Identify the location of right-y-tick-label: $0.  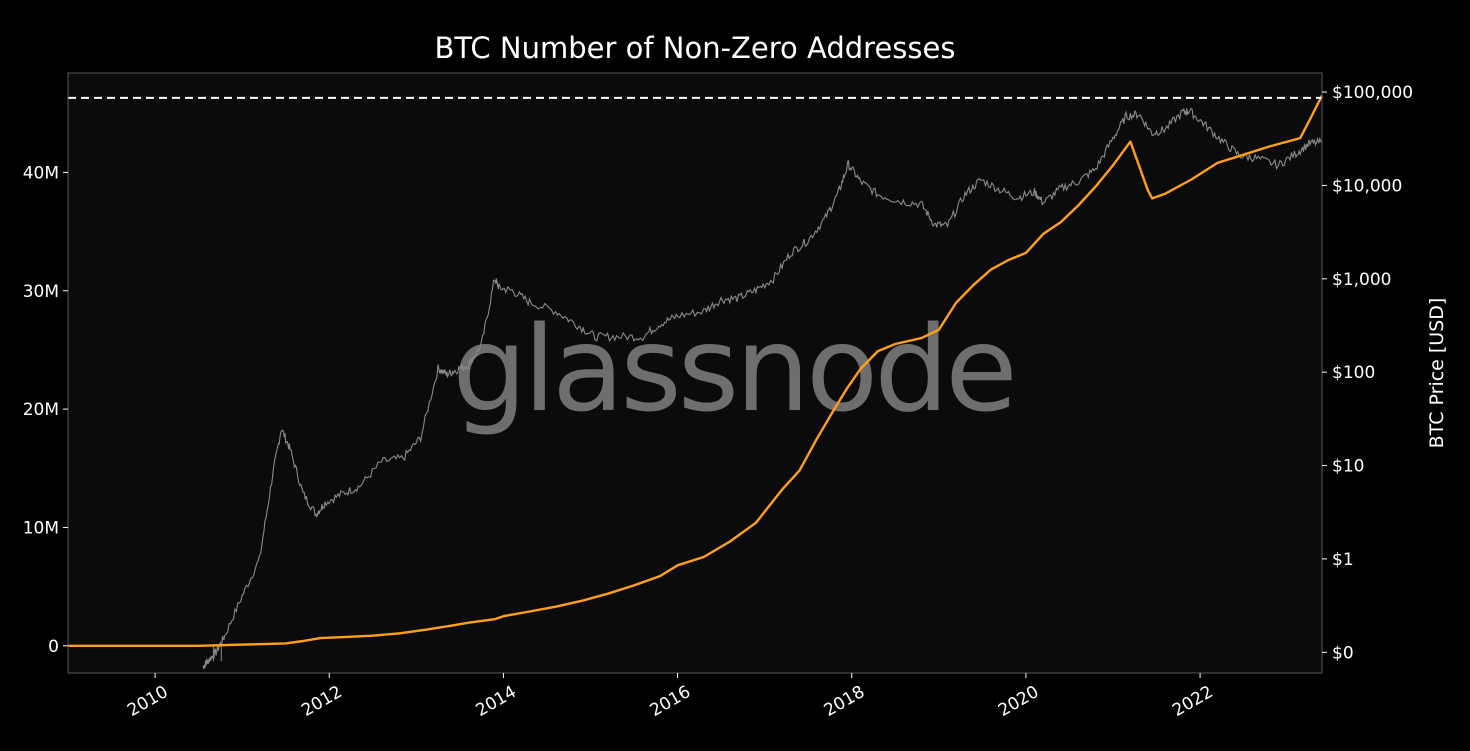
(1343, 653).